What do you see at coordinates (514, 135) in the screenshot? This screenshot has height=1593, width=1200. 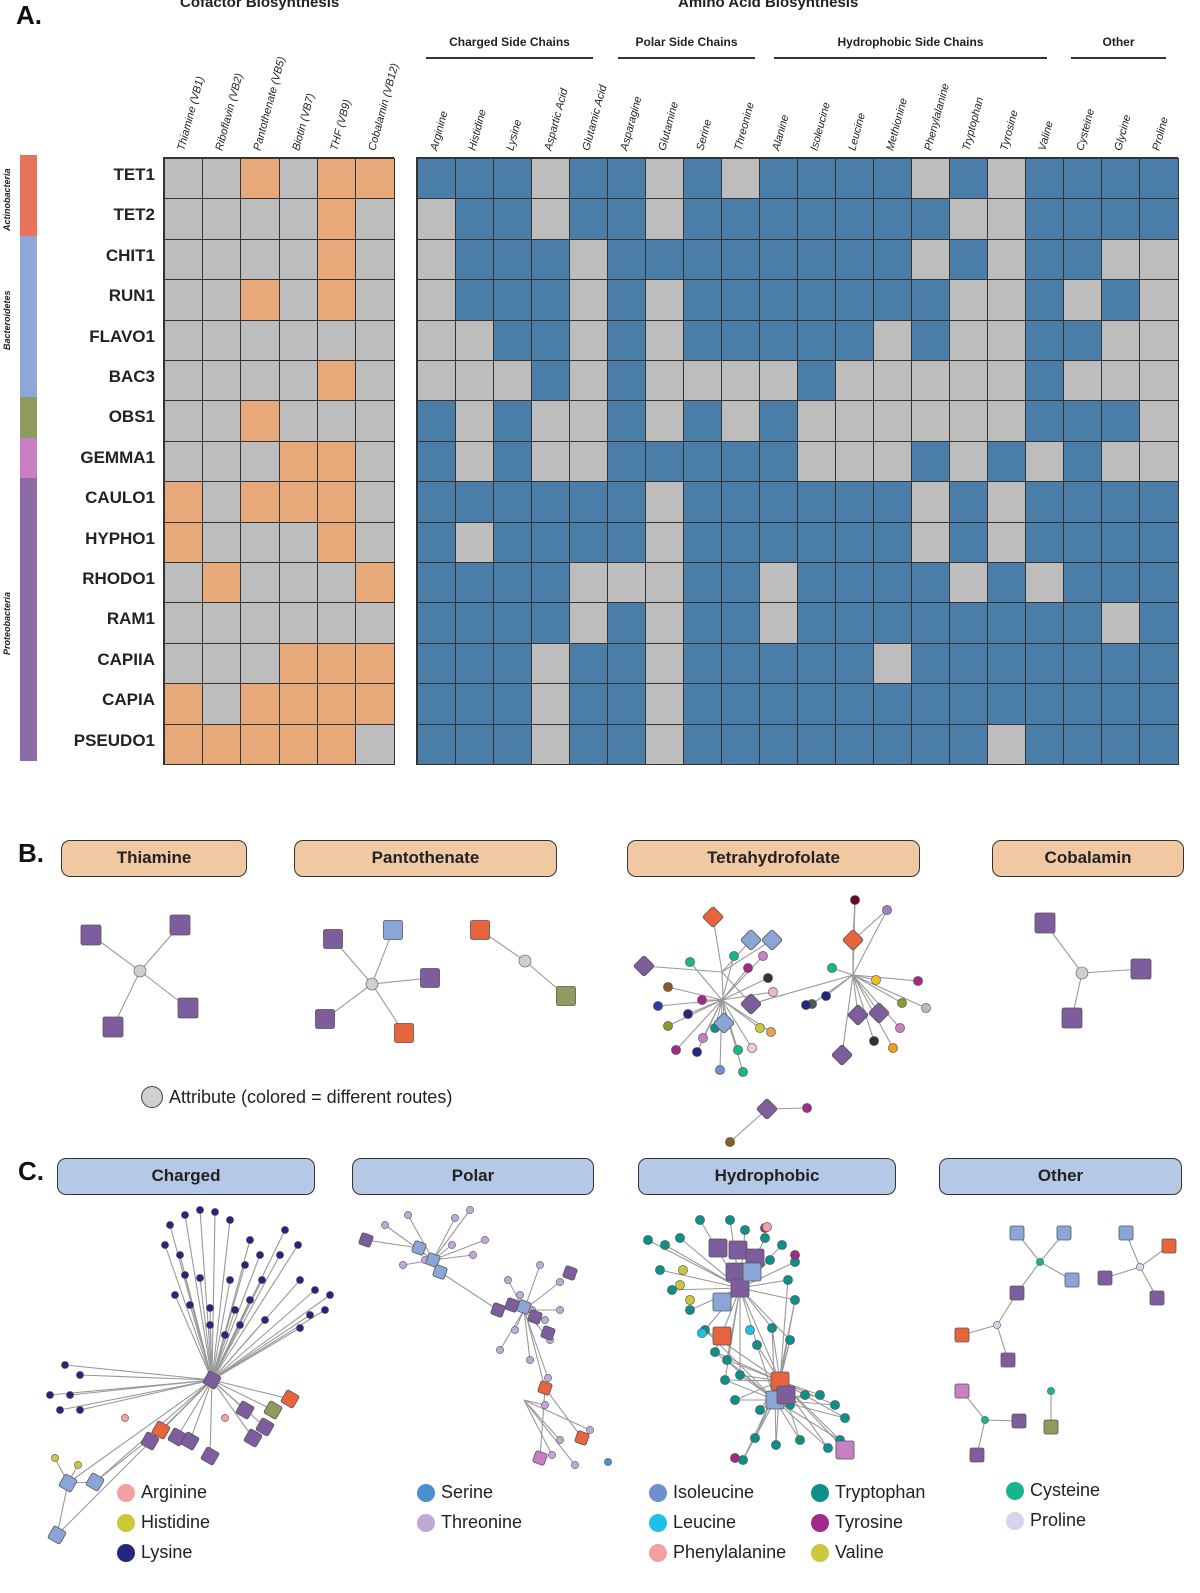 I see `column-label: Lysine` at bounding box center [514, 135].